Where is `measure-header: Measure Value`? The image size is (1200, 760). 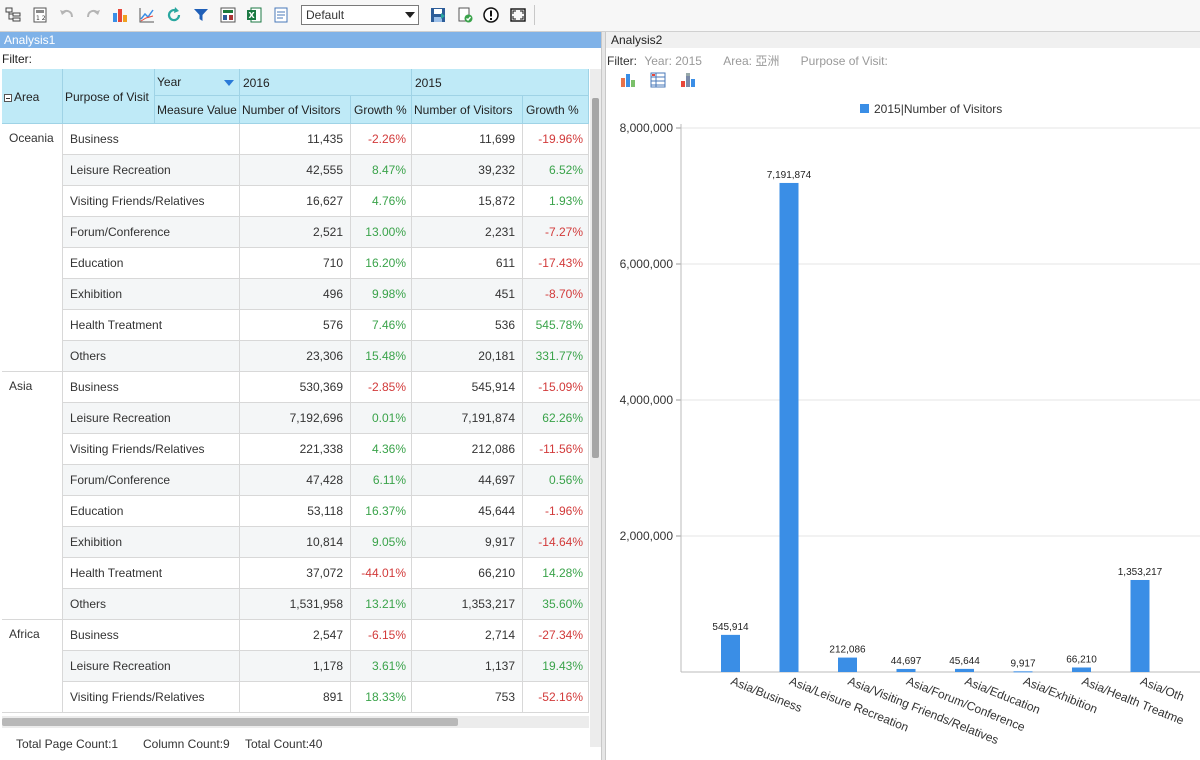 measure-header: Measure Value is located at coordinates (197, 110).